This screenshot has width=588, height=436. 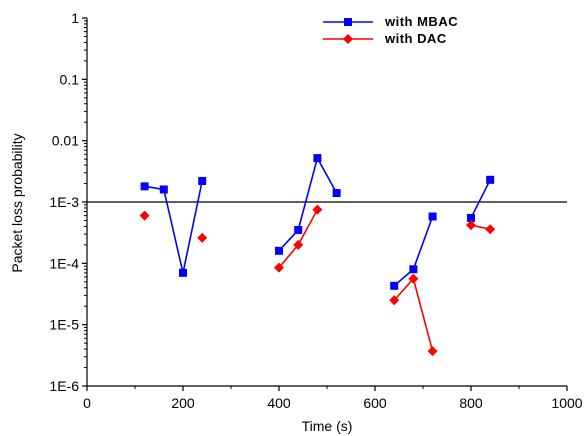 I want to click on y-tick-label: 1E-3, so click(x=64, y=202).